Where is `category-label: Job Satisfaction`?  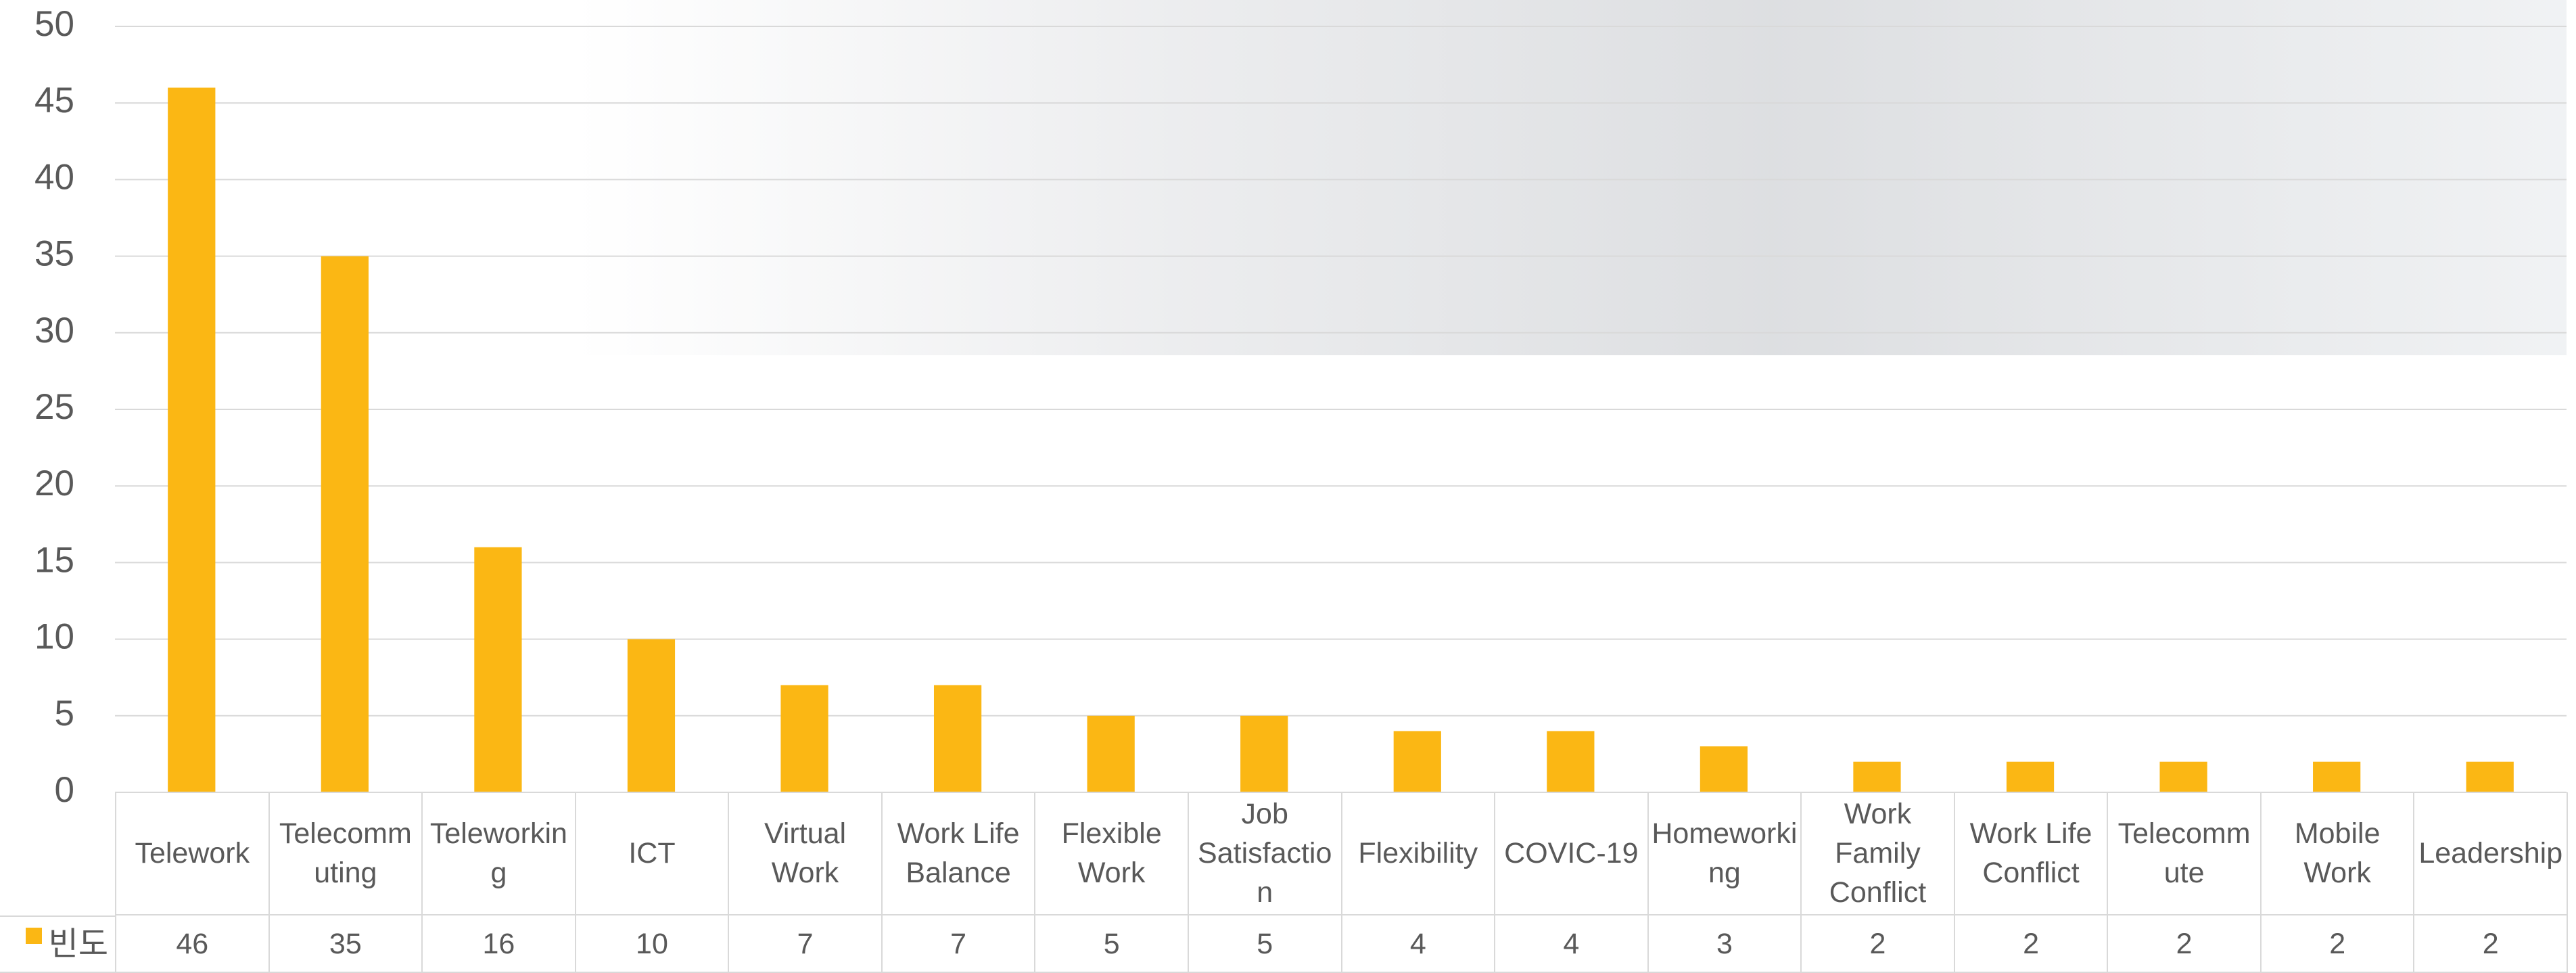 category-label: Job Satisfaction is located at coordinates (1264, 853).